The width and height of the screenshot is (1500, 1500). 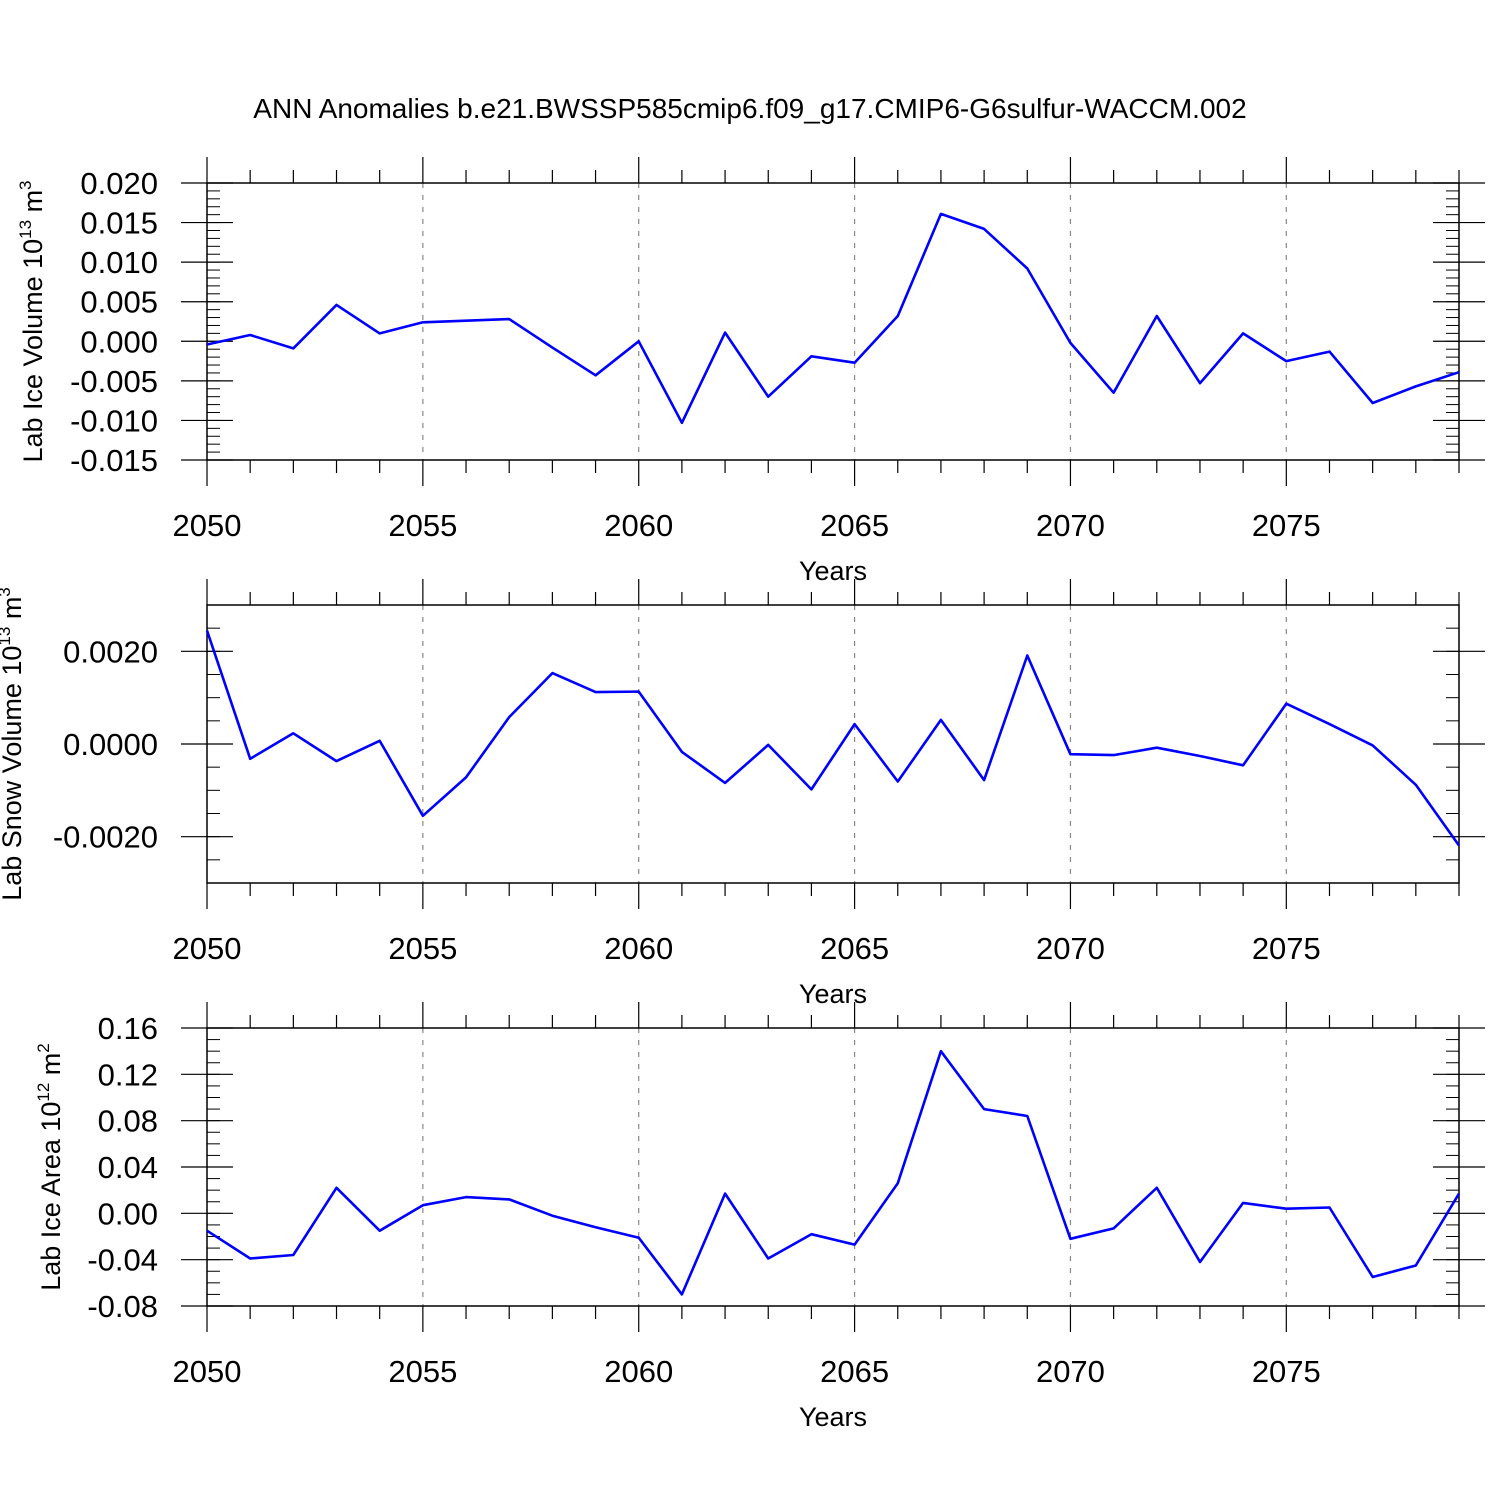 What do you see at coordinates (897, 315) in the screenshot?
I see `data-point-2066` at bounding box center [897, 315].